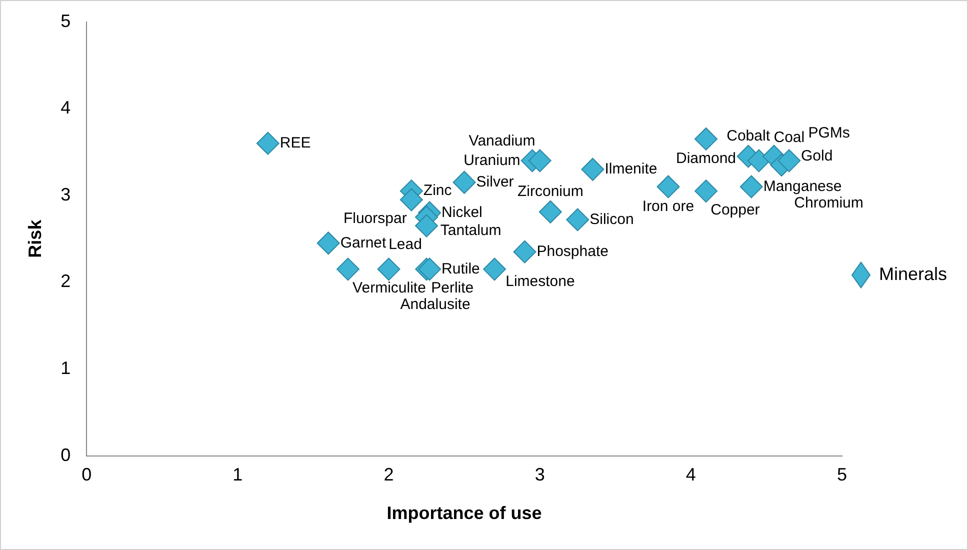 The height and width of the screenshot is (550, 968). What do you see at coordinates (462, 212) in the screenshot?
I see `annotation: Nickel` at bounding box center [462, 212].